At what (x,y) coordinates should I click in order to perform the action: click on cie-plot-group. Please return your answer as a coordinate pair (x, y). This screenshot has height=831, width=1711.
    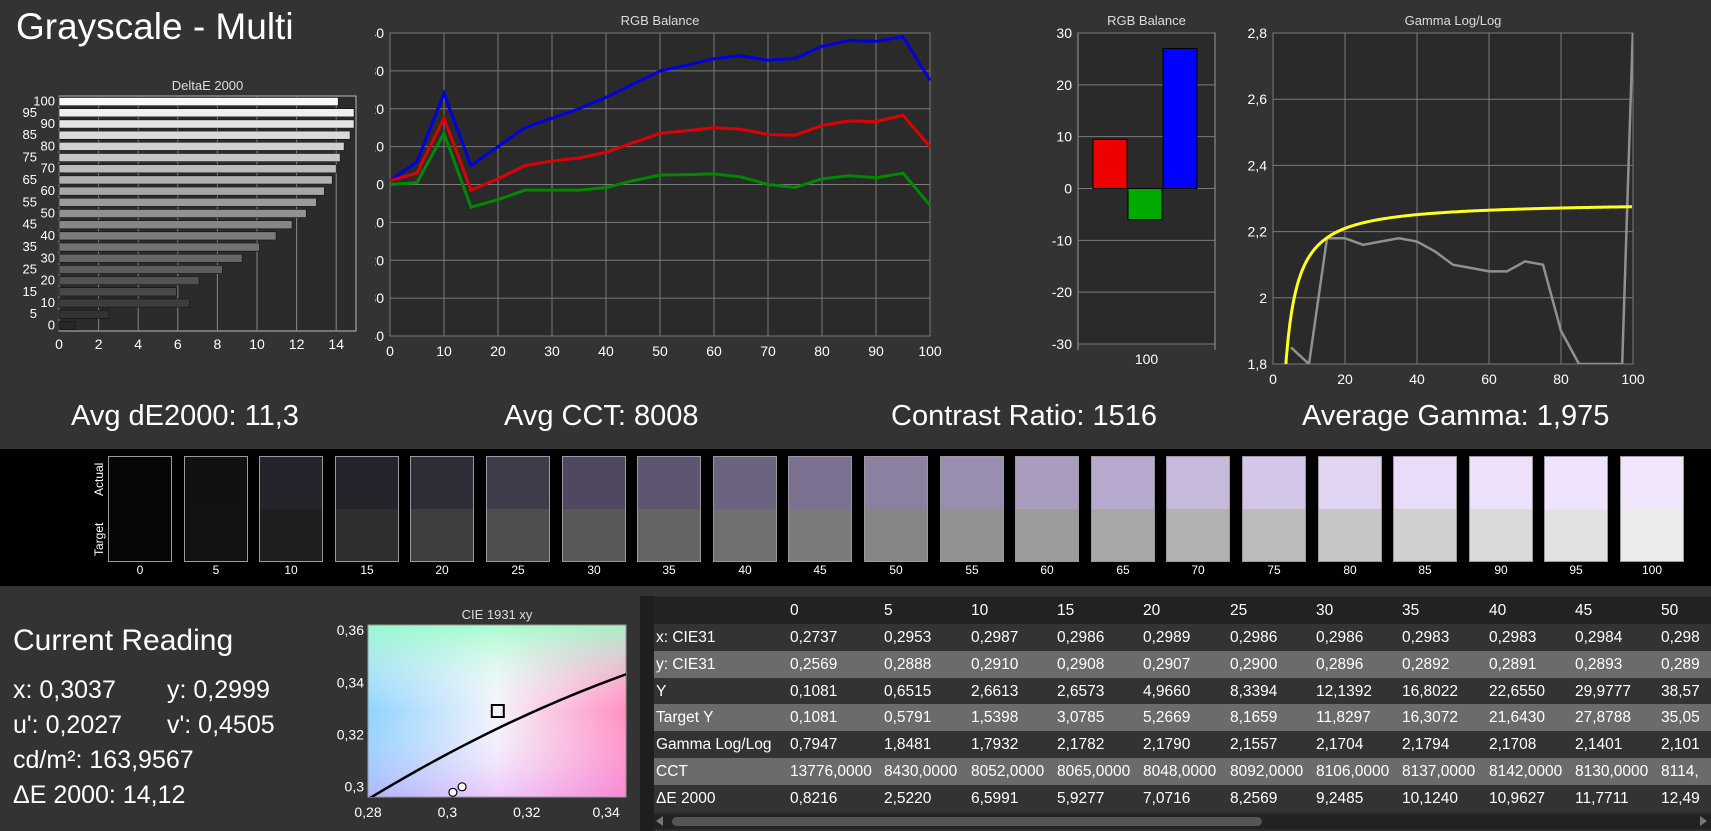
    Looking at the image, I should click on (497, 734).